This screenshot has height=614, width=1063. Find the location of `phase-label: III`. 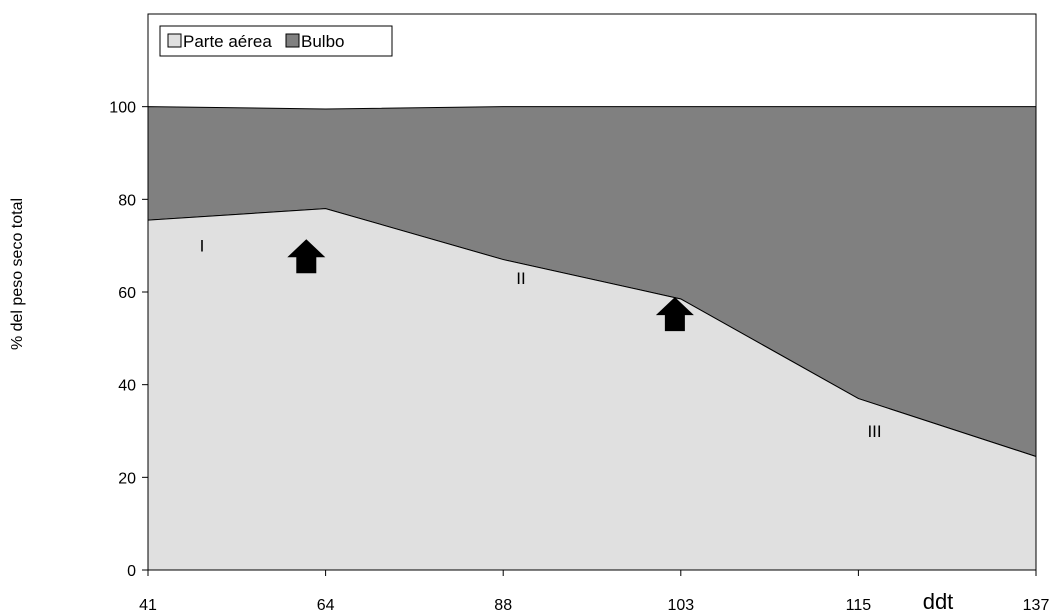

phase-label: III is located at coordinates (874, 431).